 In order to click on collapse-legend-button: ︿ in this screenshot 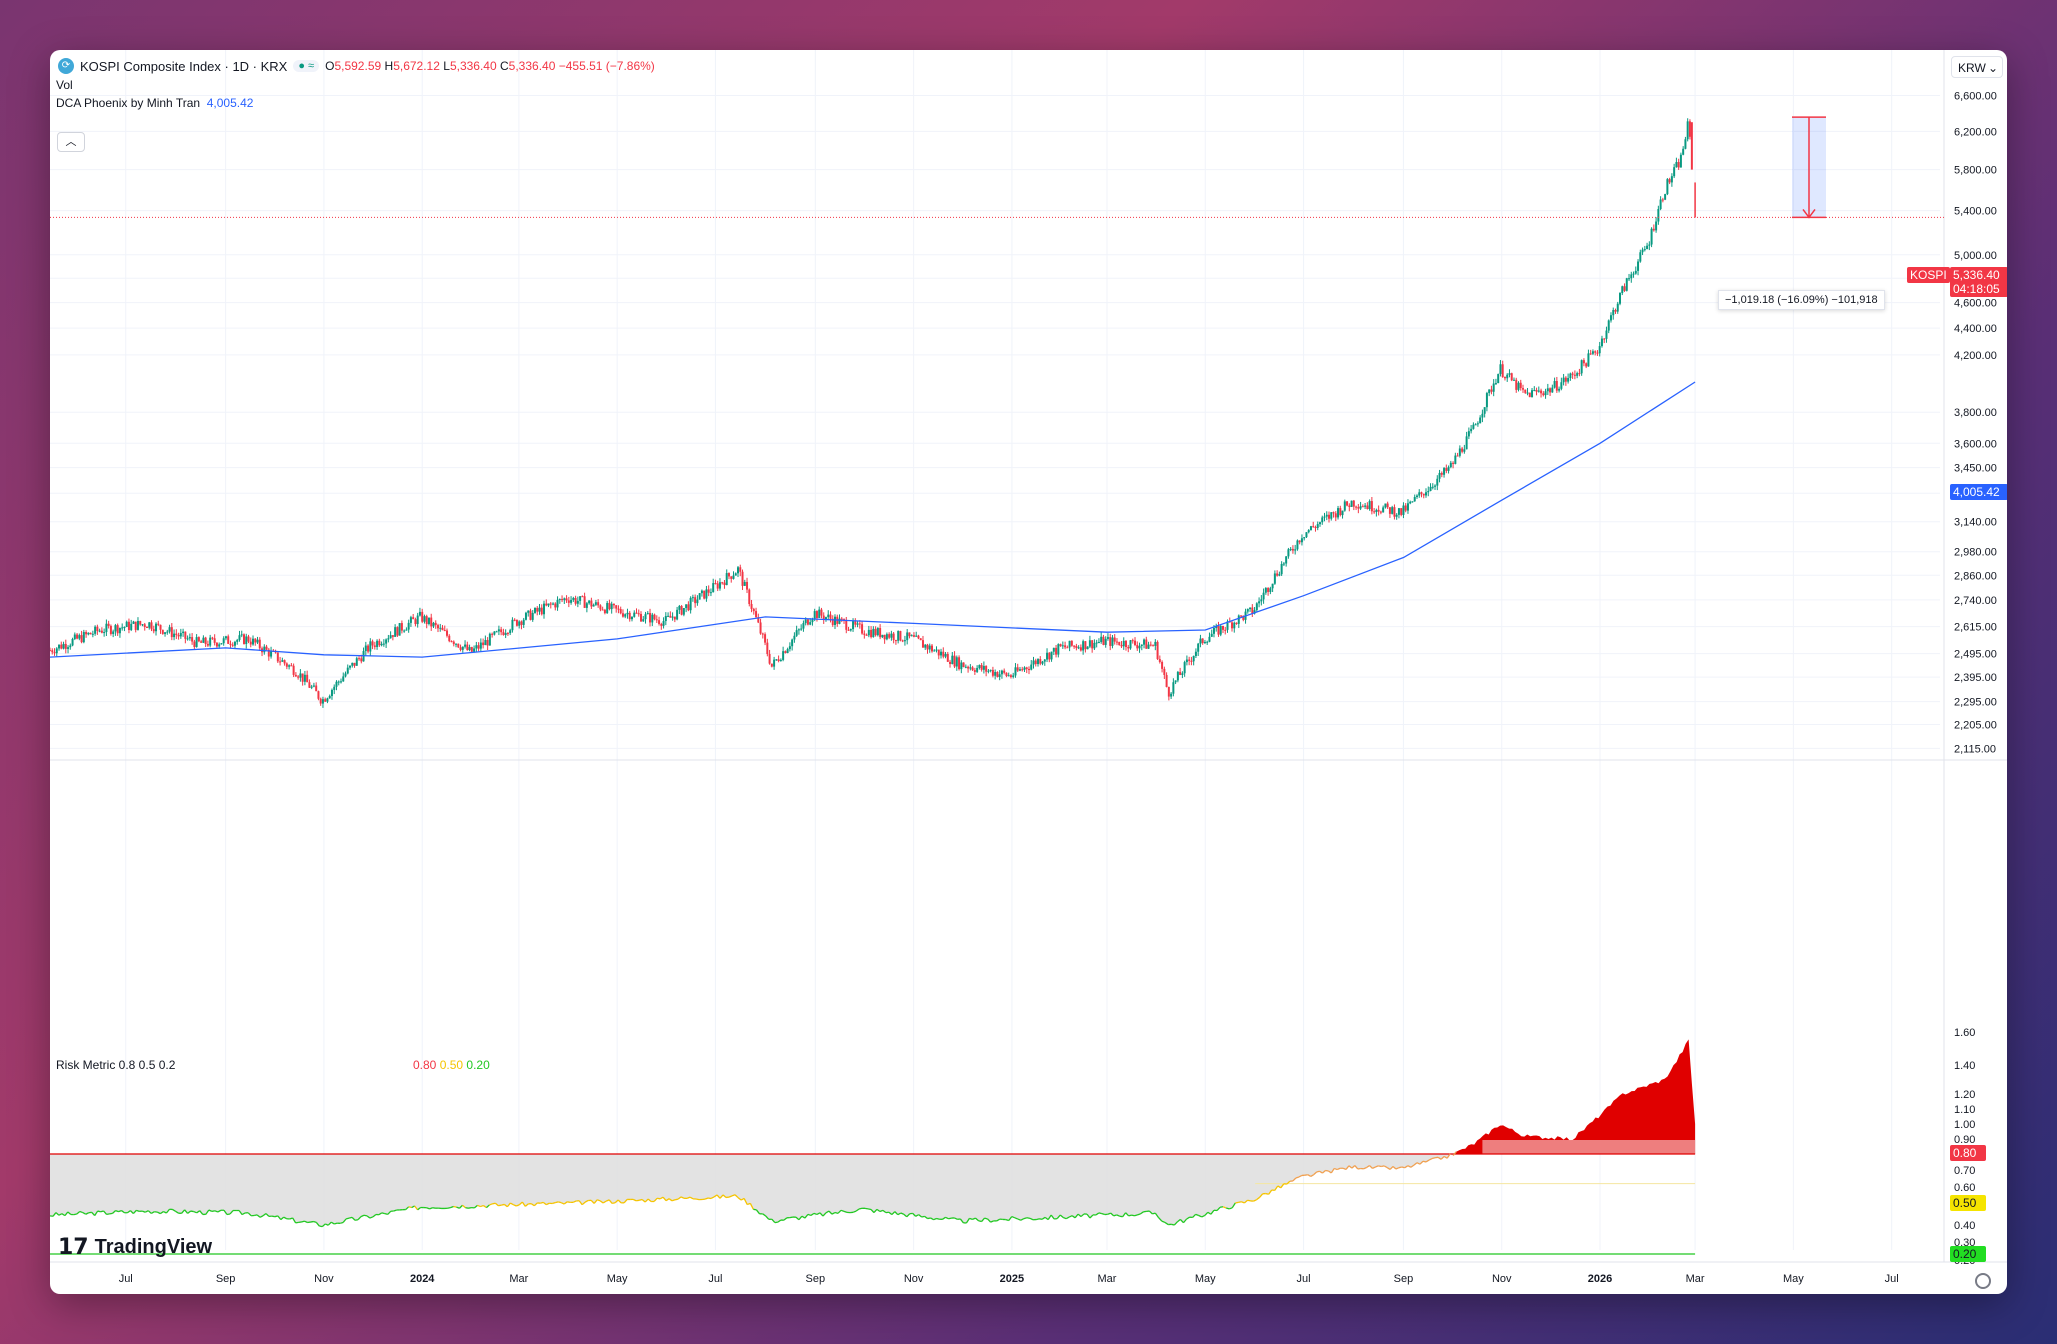, I will do `click(71, 142)`.